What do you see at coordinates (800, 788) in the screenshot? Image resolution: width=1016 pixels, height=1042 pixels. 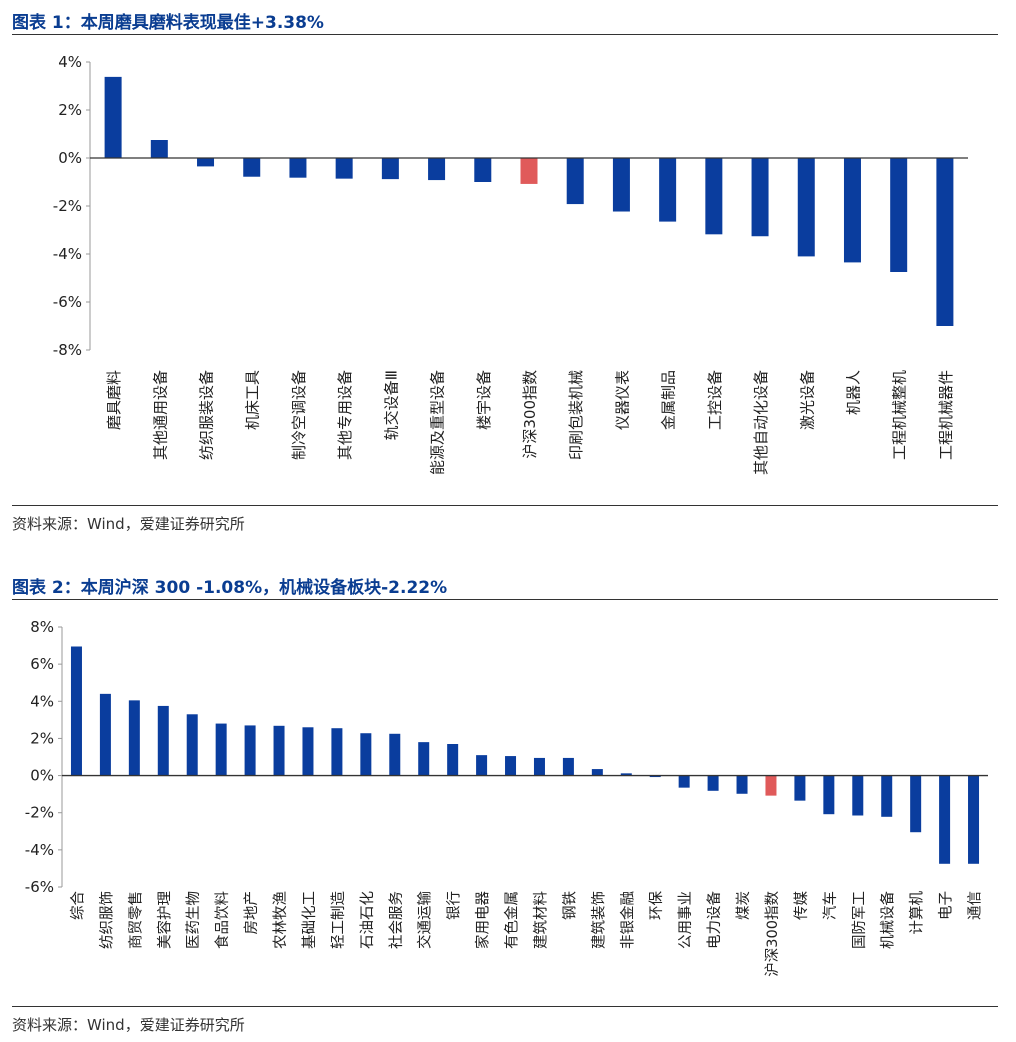 I see `bar-传媒` at bounding box center [800, 788].